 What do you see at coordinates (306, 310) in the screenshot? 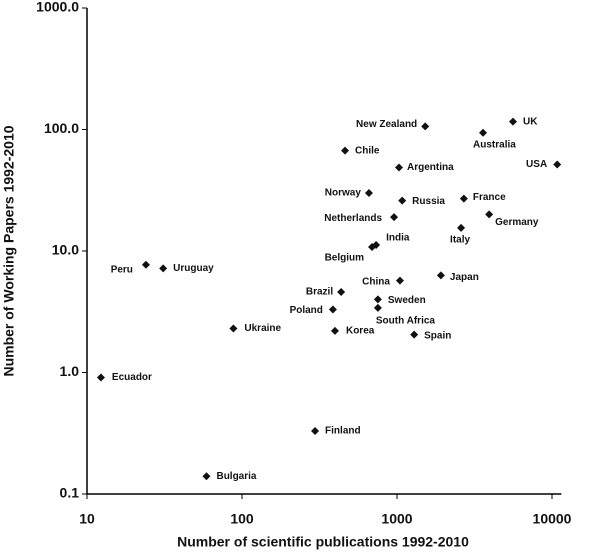
I see `point-label: Poland` at bounding box center [306, 310].